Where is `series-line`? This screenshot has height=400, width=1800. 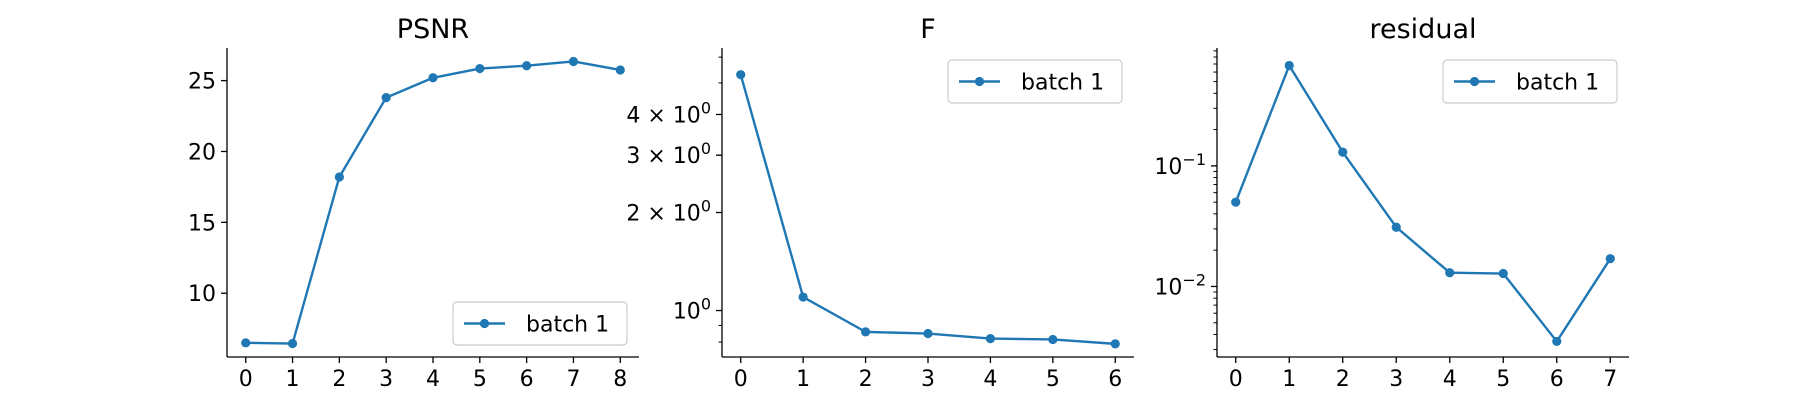
series-line is located at coordinates (1423, 203).